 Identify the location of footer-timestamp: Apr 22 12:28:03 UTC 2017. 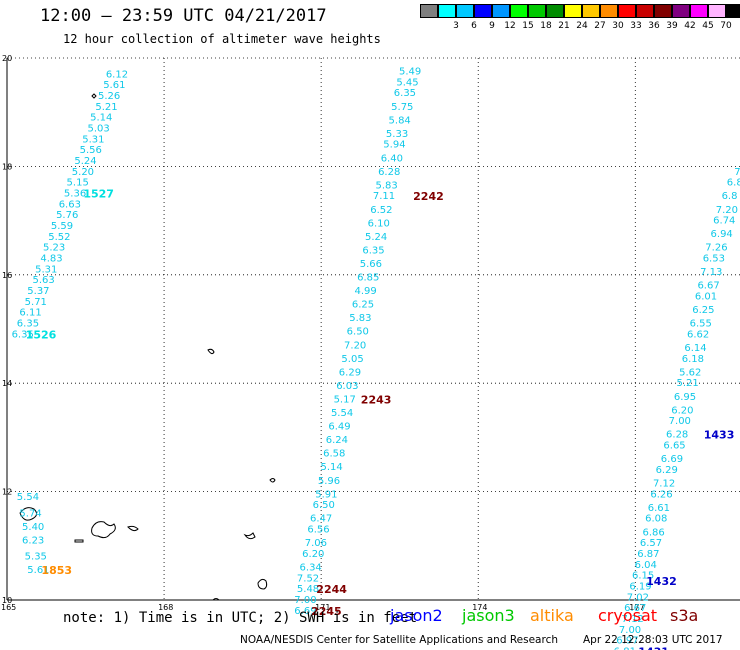
(653, 640).